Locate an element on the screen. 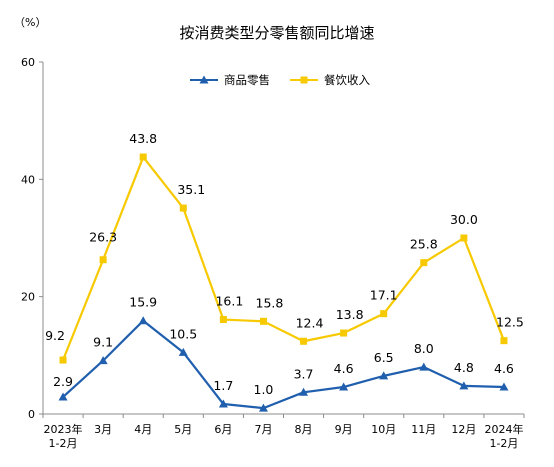  x-tick-label: 6月 is located at coordinates (223, 429).